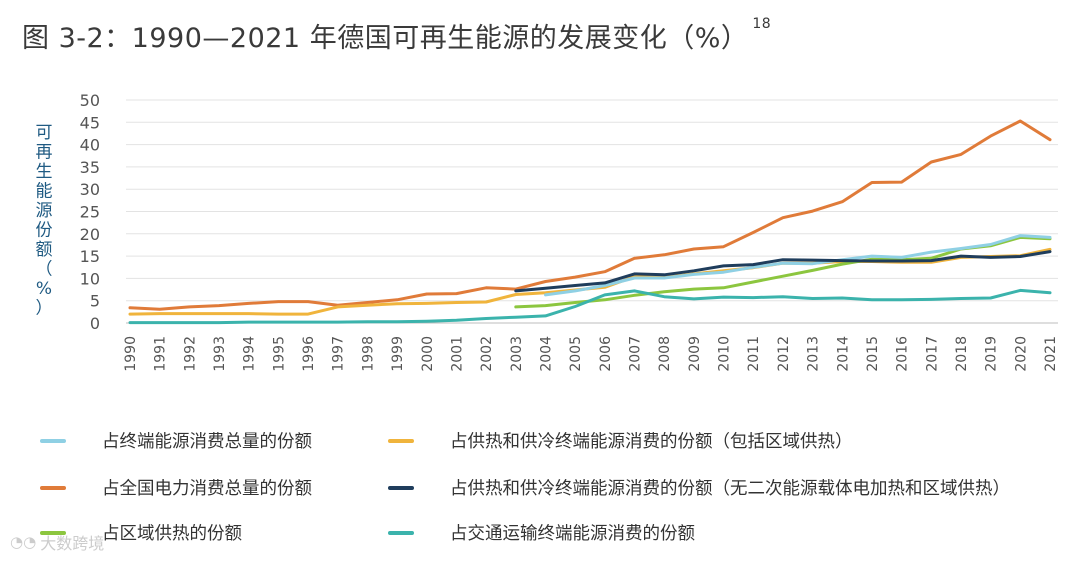  What do you see at coordinates (339, 354) in the screenshot?
I see `x-tick-label: 1997` at bounding box center [339, 354].